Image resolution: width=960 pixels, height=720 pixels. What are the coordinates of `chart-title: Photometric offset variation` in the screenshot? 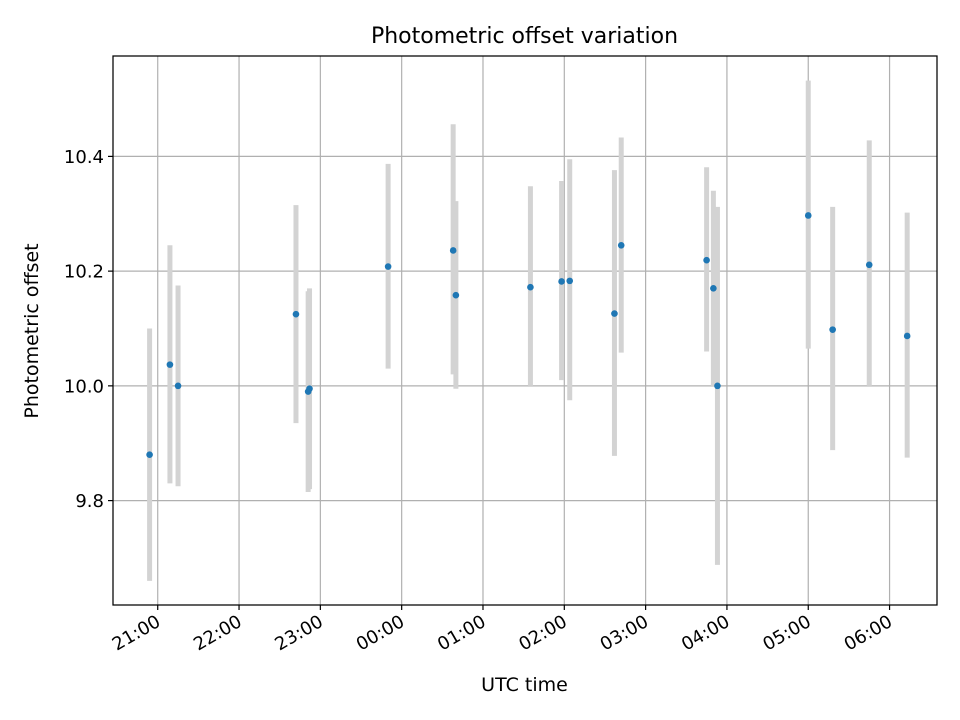 It's located at (524, 36).